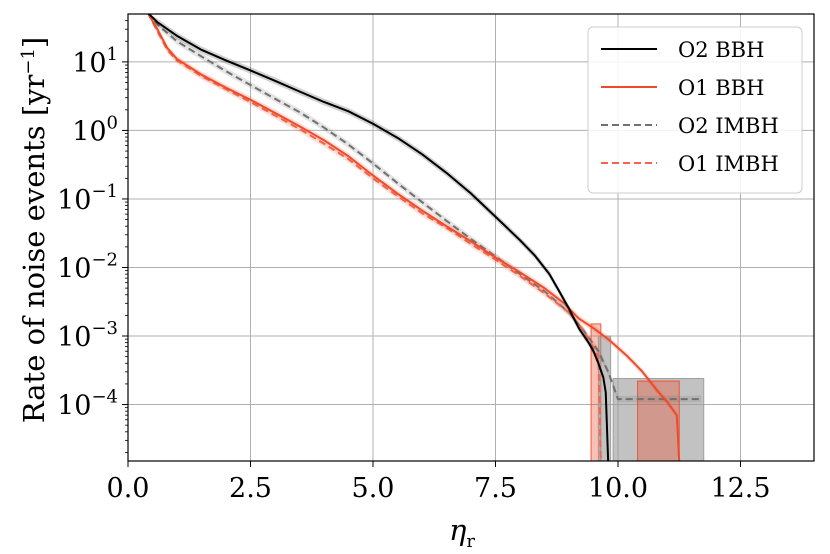  Describe the element at coordinates (95, 61) in the screenshot. I see `y-tick-label: 10¹` at that location.